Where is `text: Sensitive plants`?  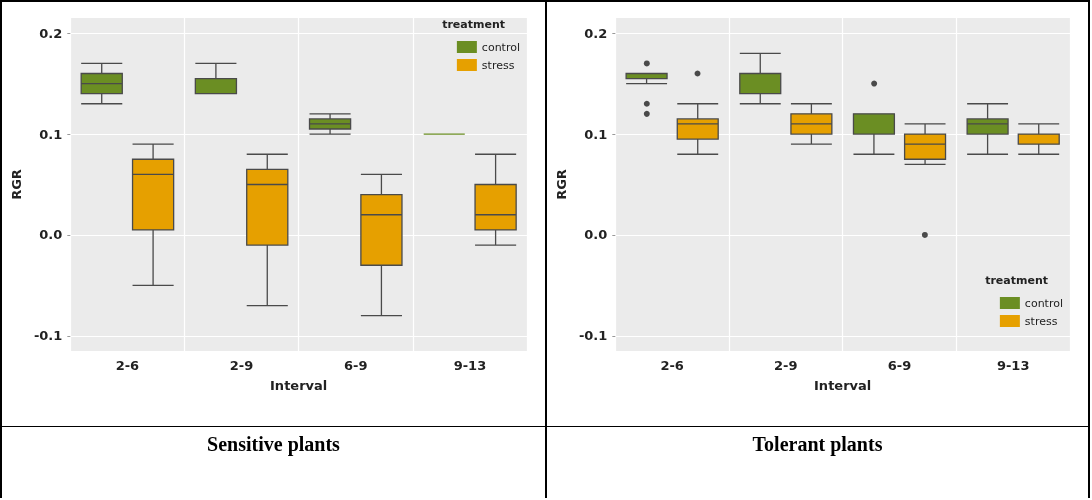 text: Sensitive plants is located at coordinates (273, 462).